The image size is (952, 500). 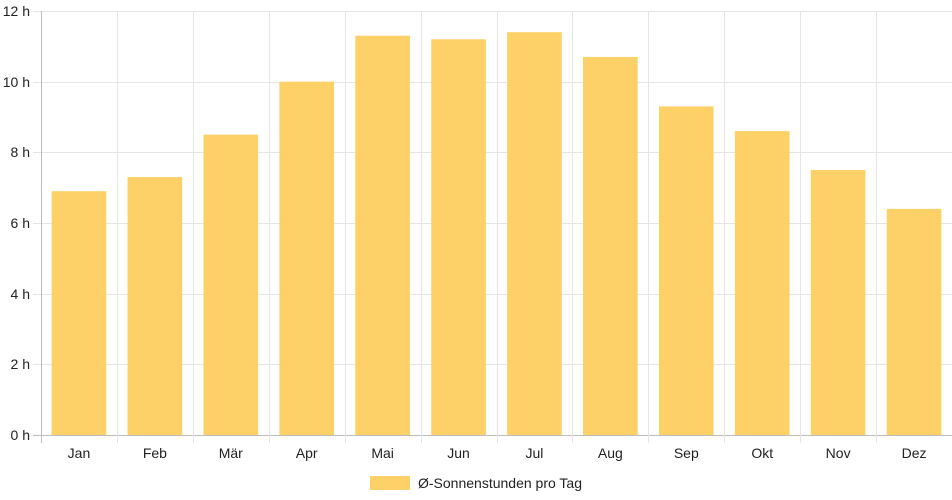 What do you see at coordinates (838, 453) in the screenshot?
I see `x-tick-label: Nov` at bounding box center [838, 453].